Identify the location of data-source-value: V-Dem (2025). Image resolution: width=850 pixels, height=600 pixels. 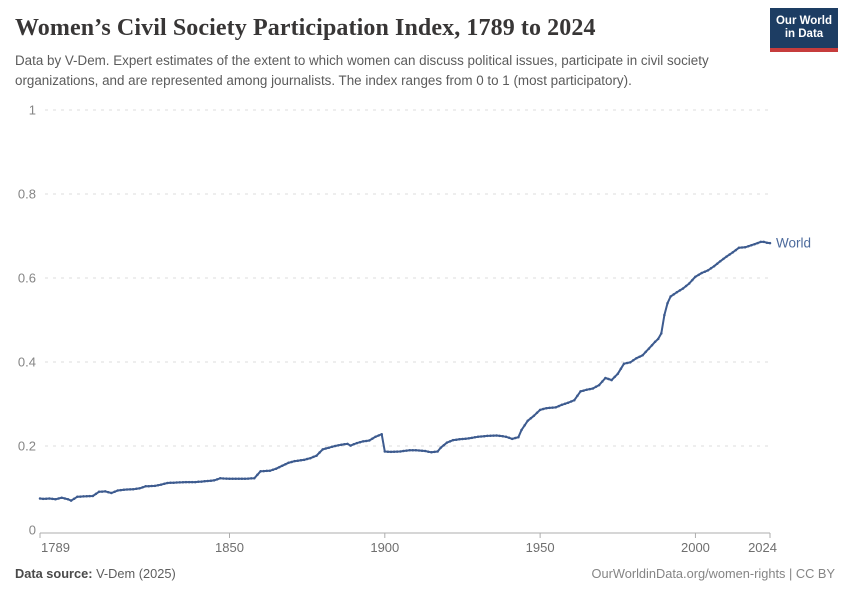
(134, 573).